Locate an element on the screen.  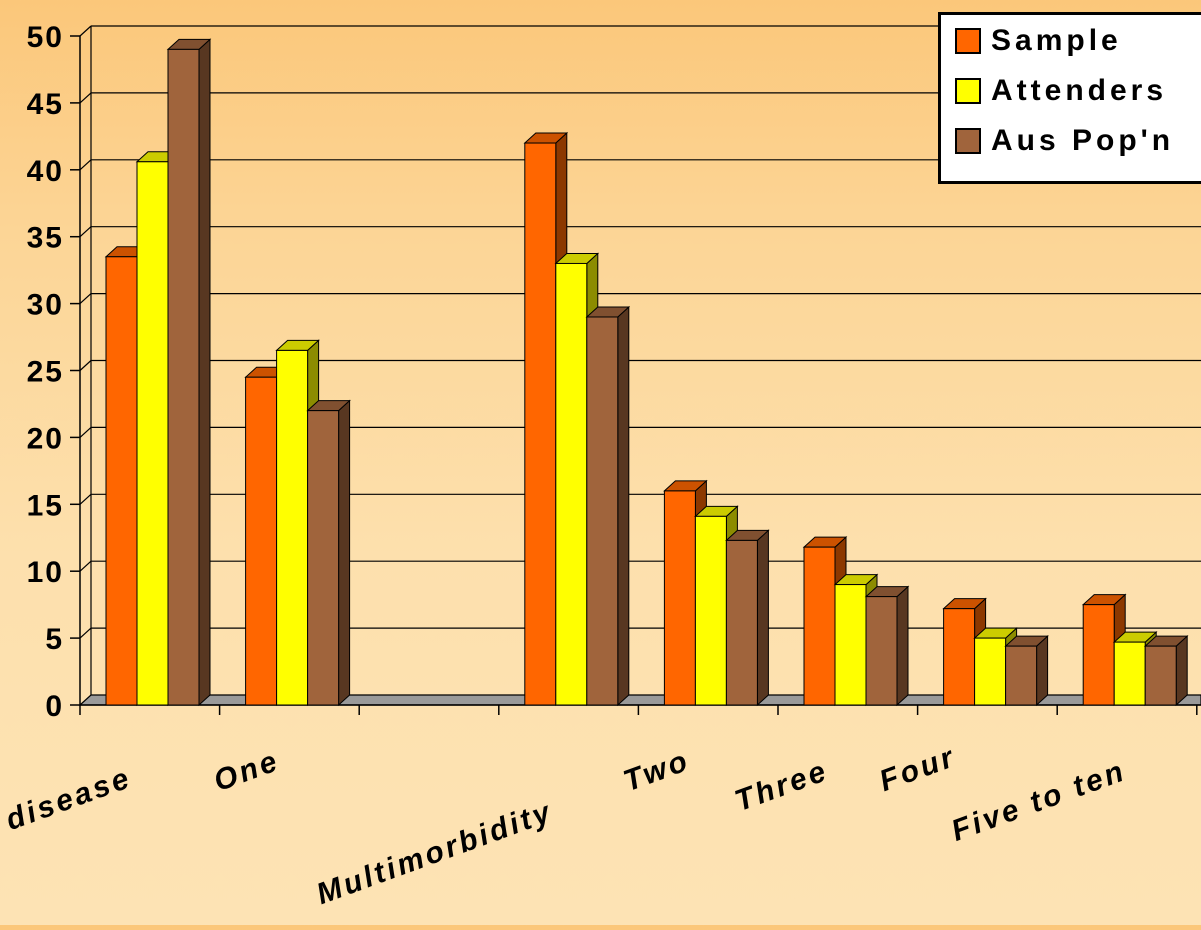
legend-label: Attenders is located at coordinates (1079, 90).